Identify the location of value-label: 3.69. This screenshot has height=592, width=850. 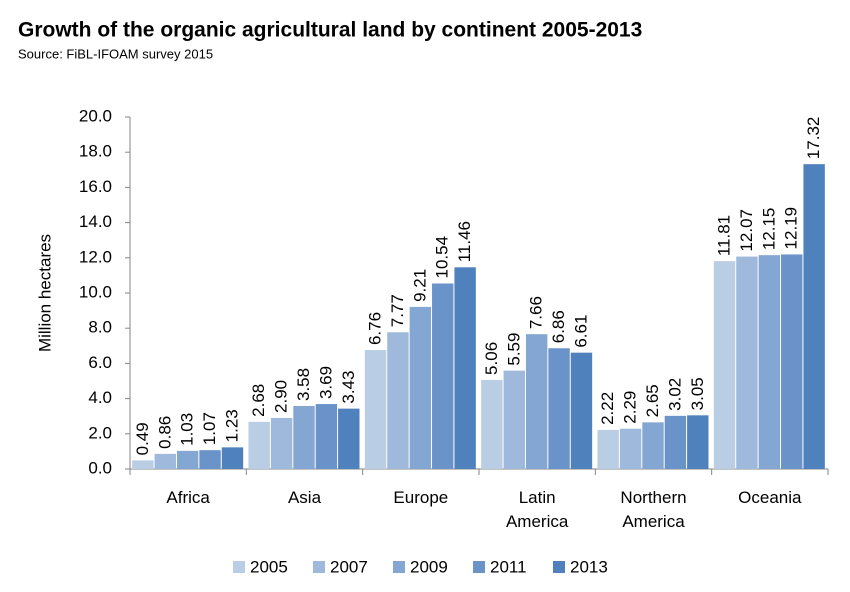
(325, 382).